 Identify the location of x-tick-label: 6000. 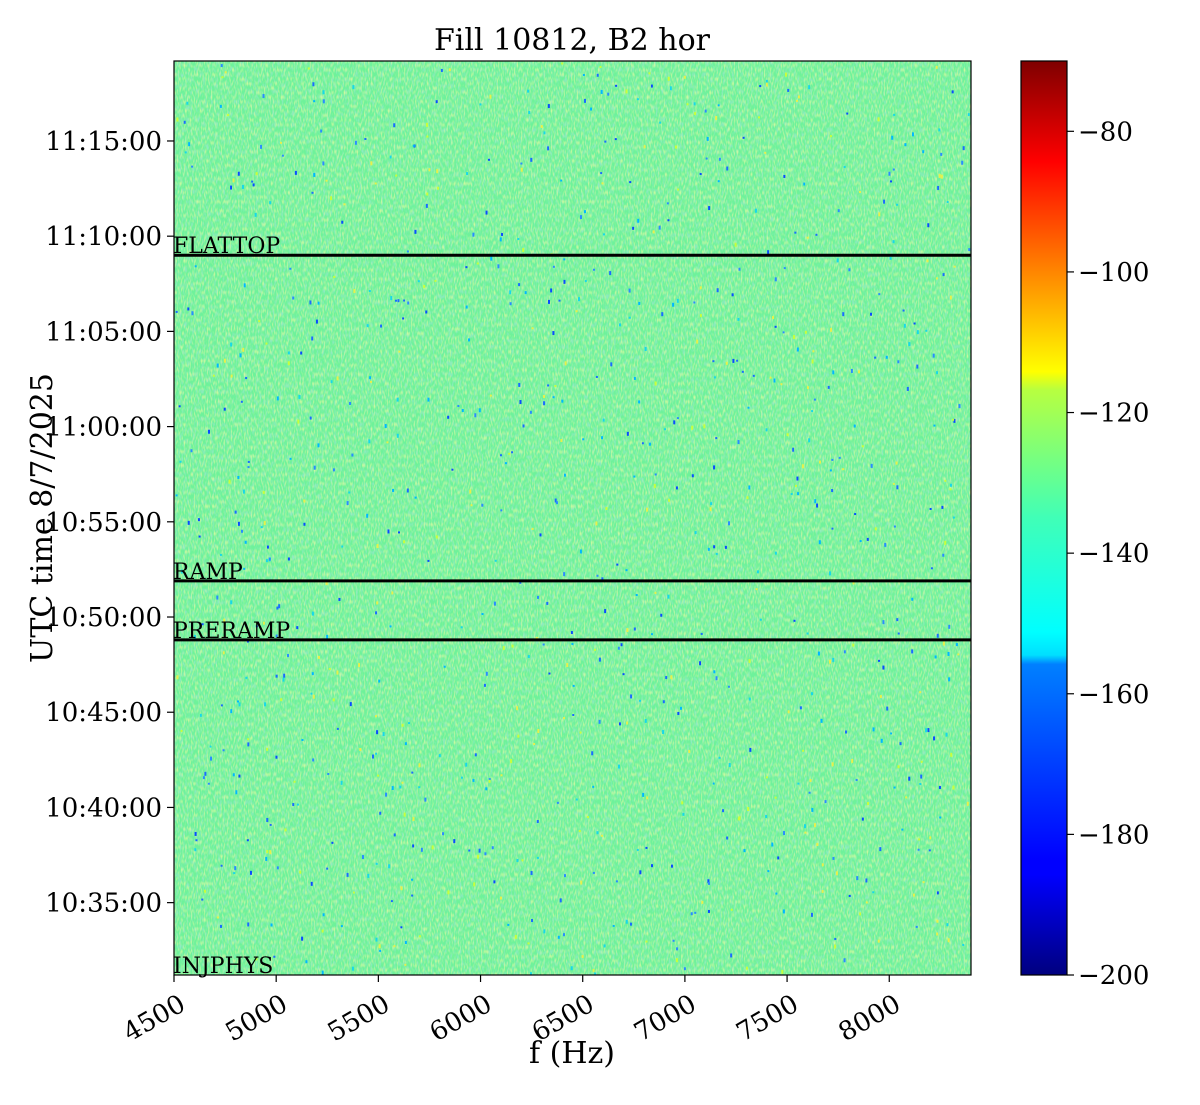
(461, 1018).